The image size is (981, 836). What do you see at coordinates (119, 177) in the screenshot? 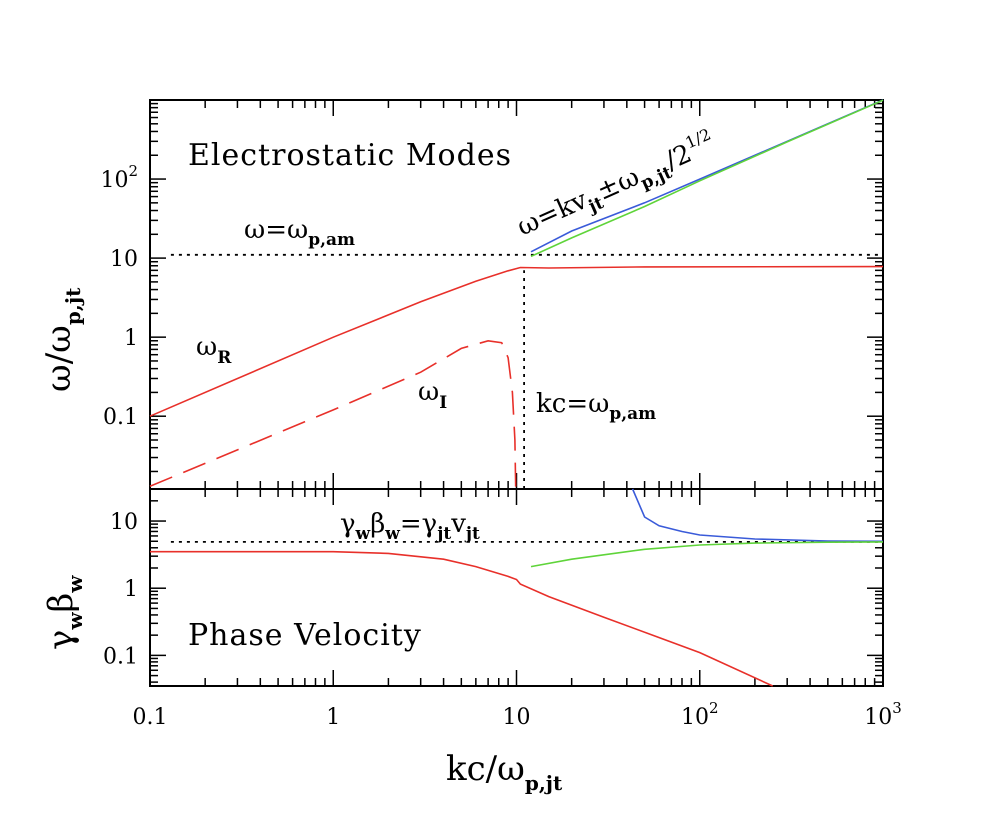
I see `top-y-tick-label: 102` at bounding box center [119, 177].